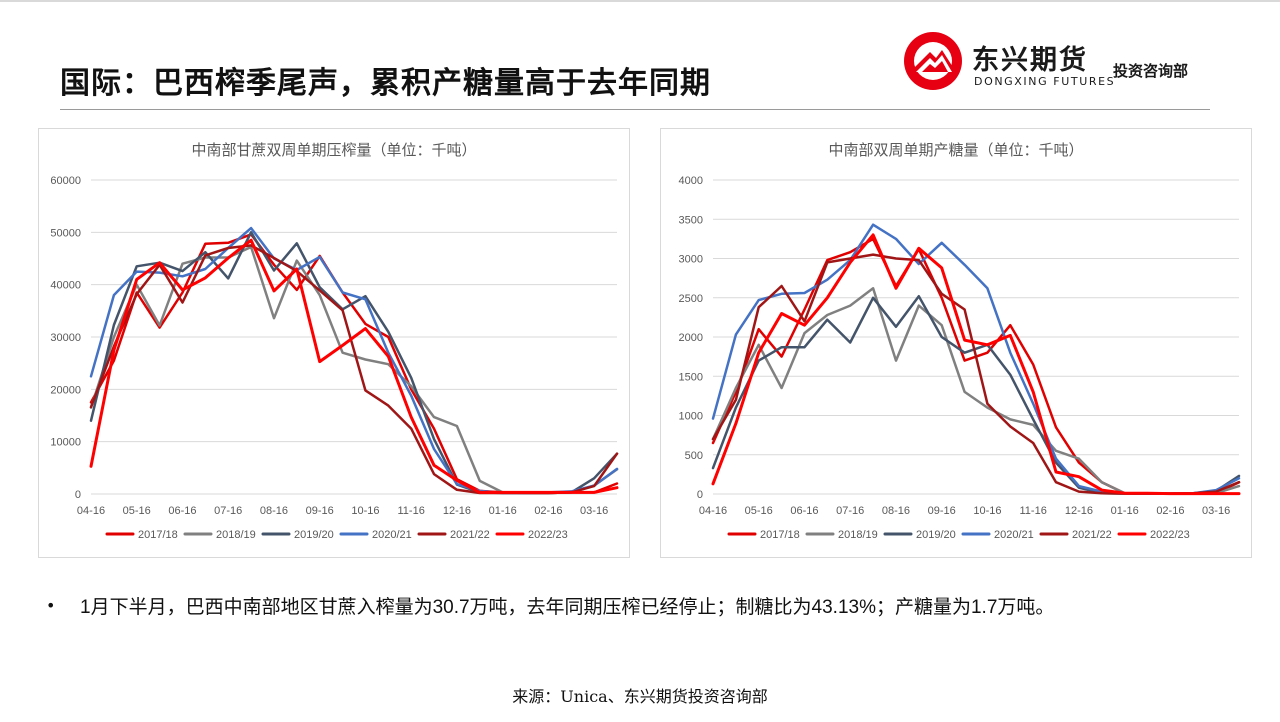 The image size is (1280, 722). Describe the element at coordinates (65, 443) in the screenshot. I see `y-tick-label: 10000` at that location.